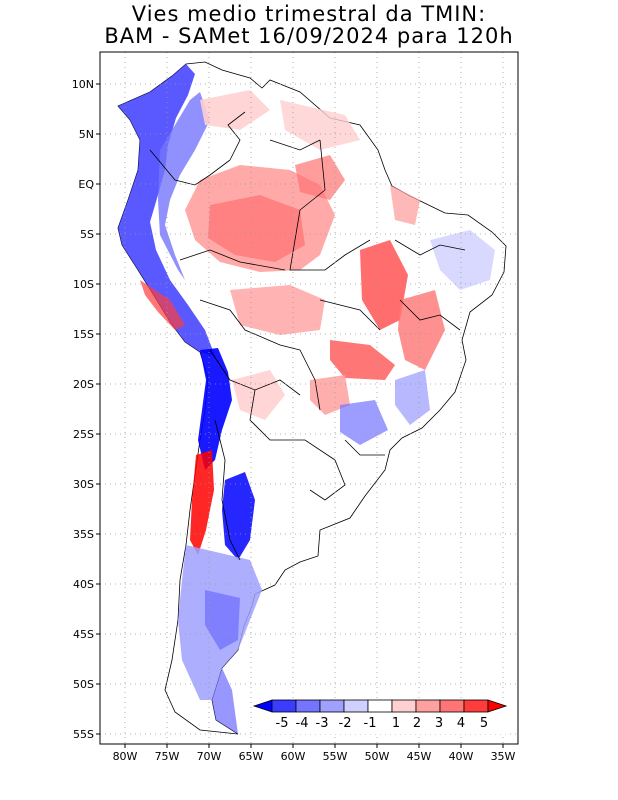  What do you see at coordinates (345, 723) in the screenshot?
I see `colorbar-label: -2` at bounding box center [345, 723].